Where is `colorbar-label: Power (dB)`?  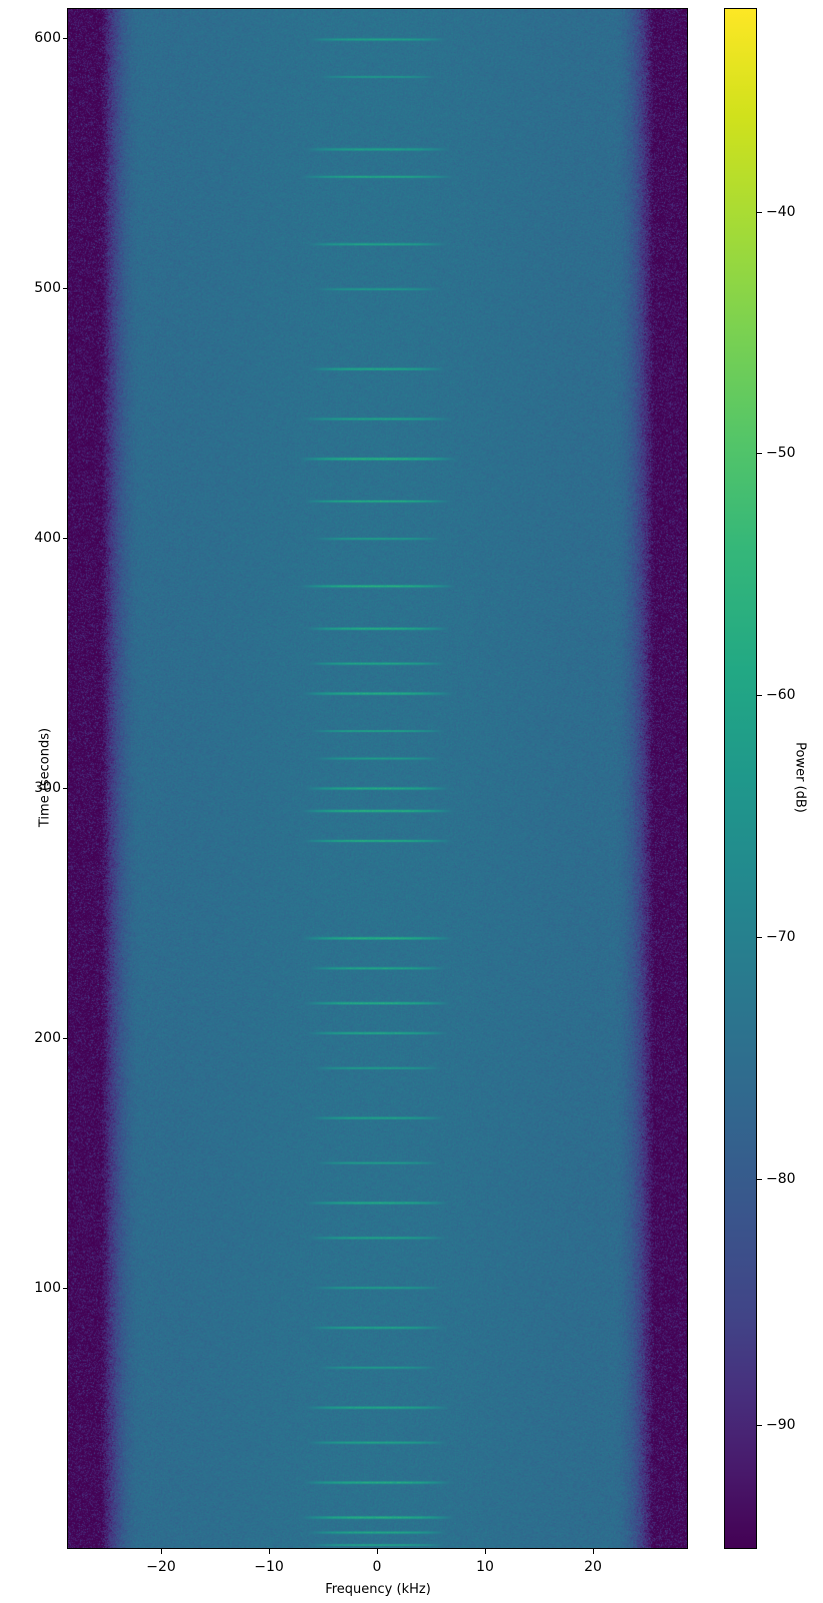
colorbar-label: Power (dB) is located at coordinates (800, 777).